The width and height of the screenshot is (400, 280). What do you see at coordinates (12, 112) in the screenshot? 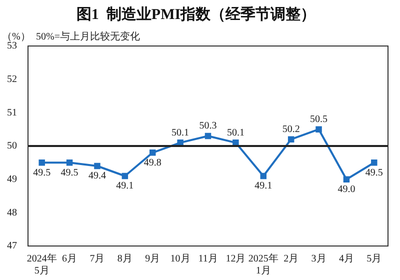
I see `y-tick-label: 51` at bounding box center [12, 112].